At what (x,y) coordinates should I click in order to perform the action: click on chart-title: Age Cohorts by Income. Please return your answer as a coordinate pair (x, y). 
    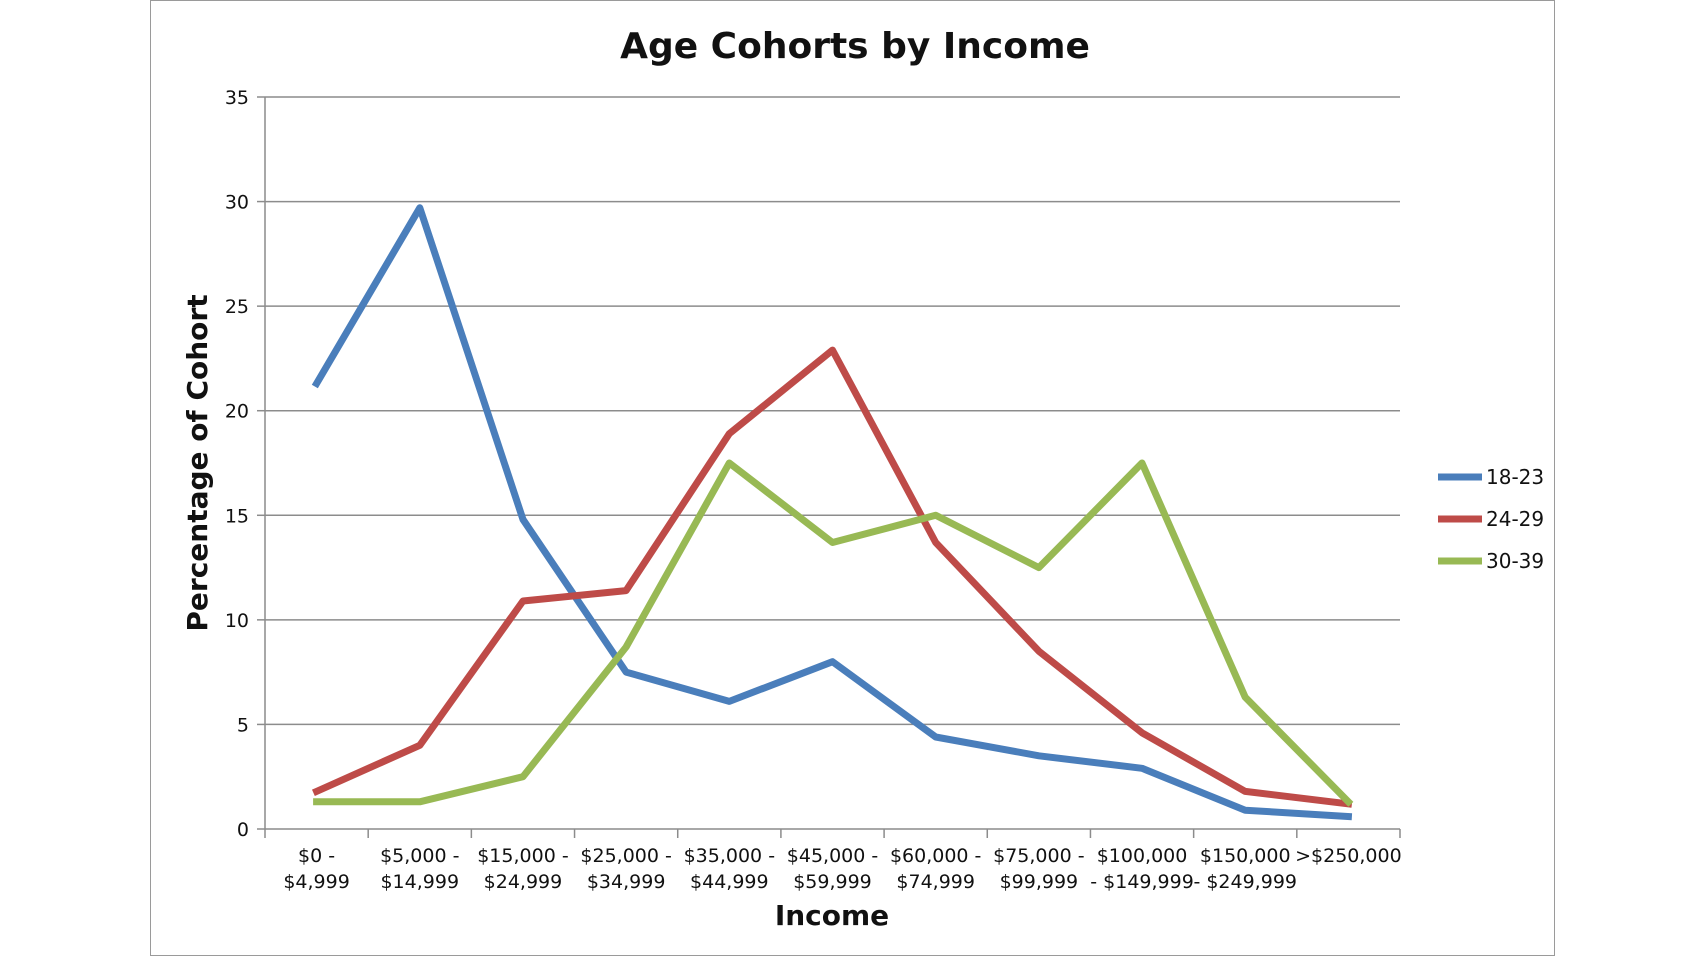
    Looking at the image, I should click on (855, 46).